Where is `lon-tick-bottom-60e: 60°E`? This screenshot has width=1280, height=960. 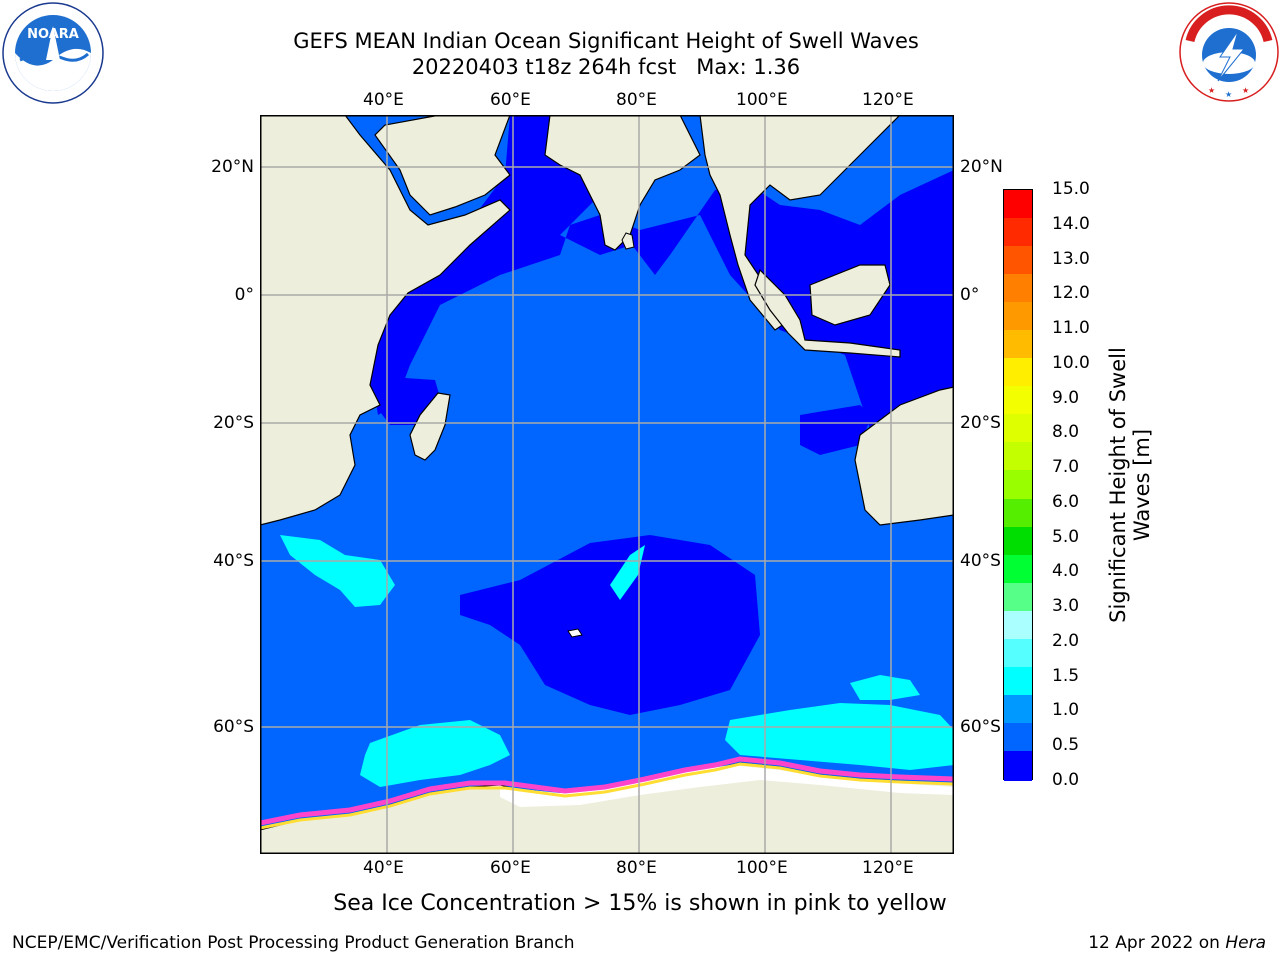 lon-tick-bottom-60e: 60°E is located at coordinates (510, 868).